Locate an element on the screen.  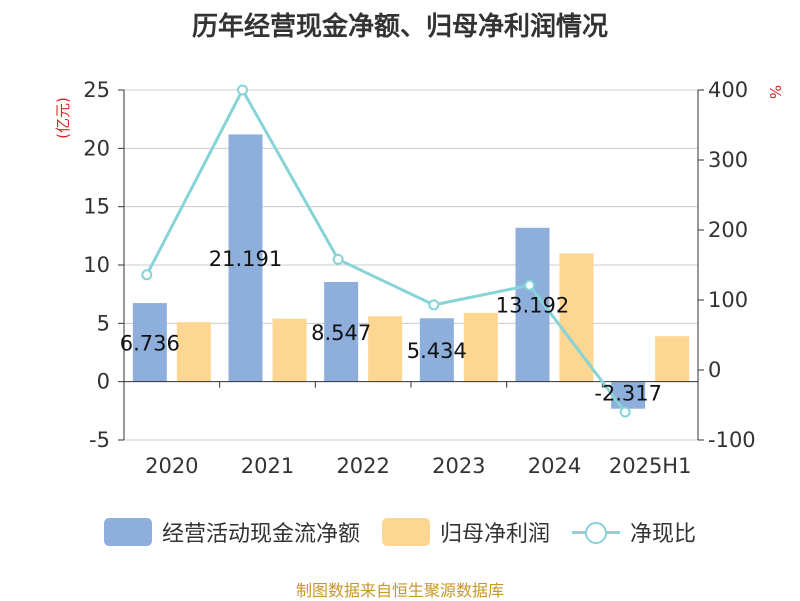
right-tick-label: 0 is located at coordinates (714, 370).